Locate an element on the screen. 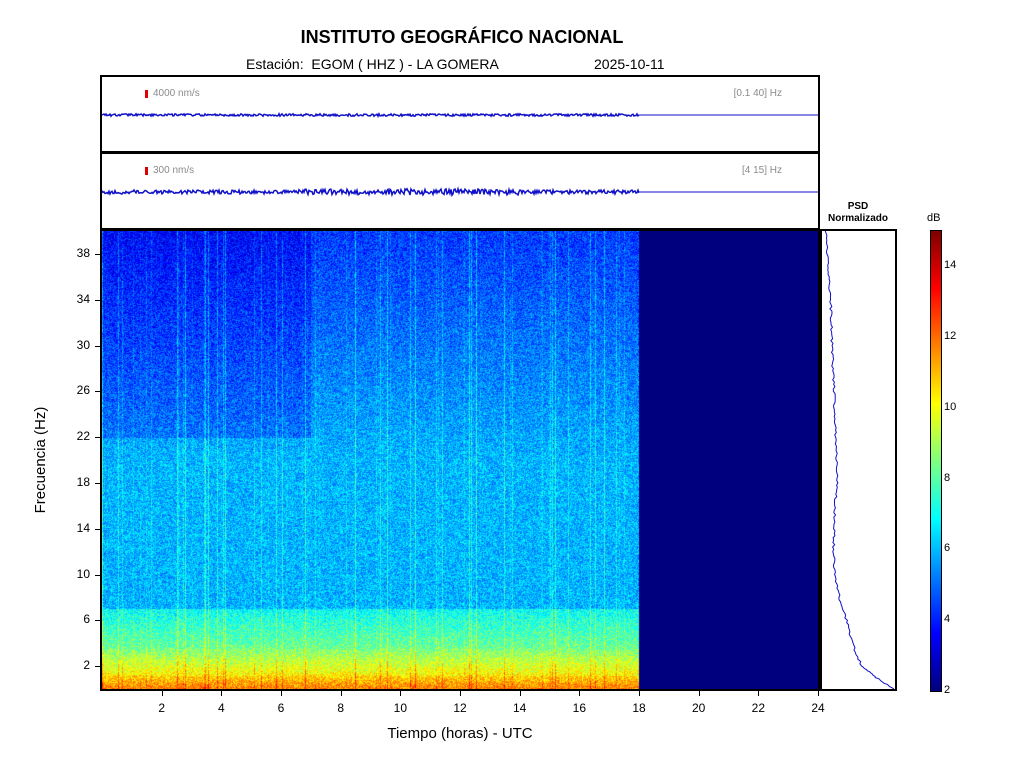 Image resolution: width=1024 pixels, height=768 pixels. x-tick-label: 16 is located at coordinates (579, 708).